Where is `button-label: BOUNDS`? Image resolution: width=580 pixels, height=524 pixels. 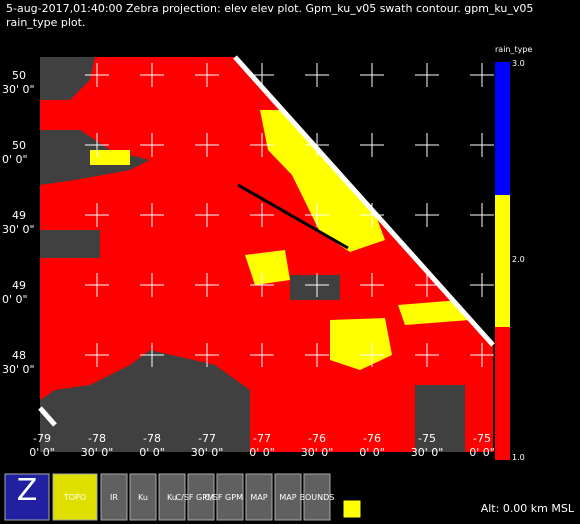 button-label: BOUNDS is located at coordinates (317, 497).